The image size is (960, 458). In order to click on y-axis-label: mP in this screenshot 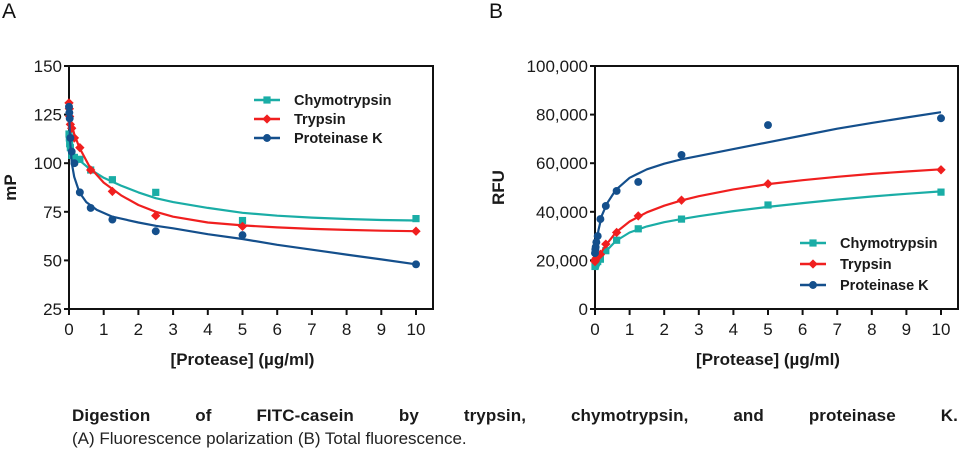, I will do `click(10, 187)`.